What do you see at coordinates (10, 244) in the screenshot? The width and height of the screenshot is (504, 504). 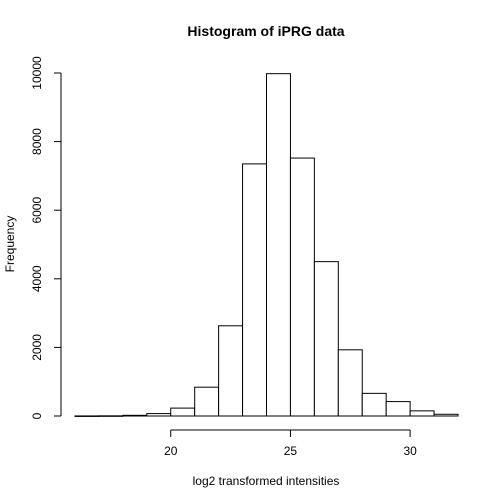 I see `y-axis-label: Frequency` at bounding box center [10, 244].